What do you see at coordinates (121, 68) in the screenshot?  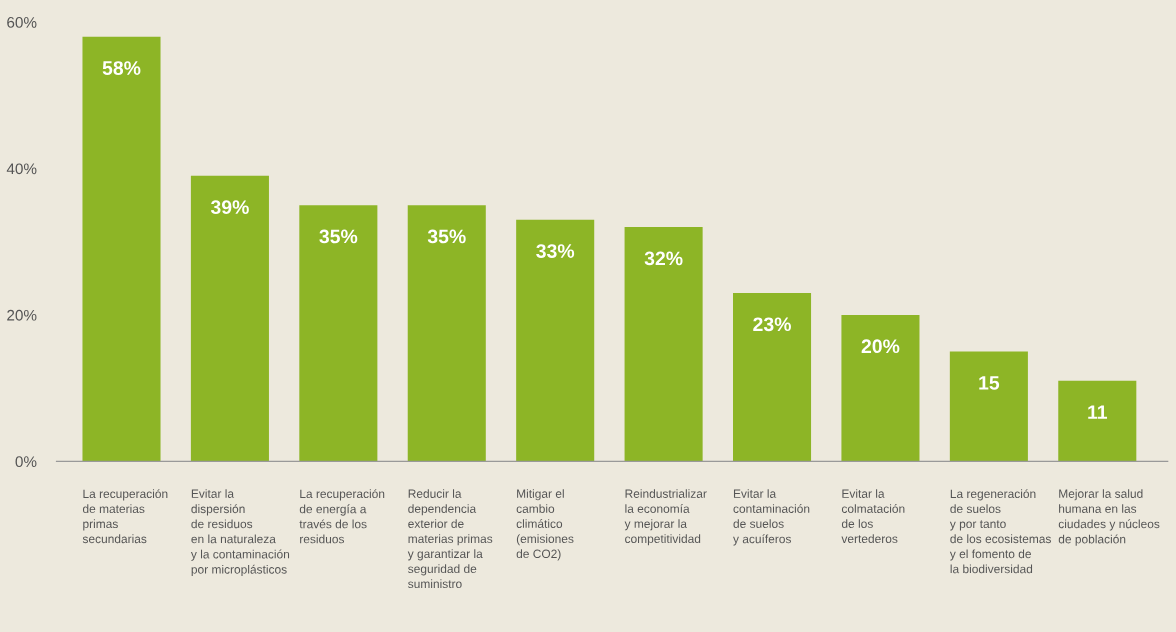 I see `data-label: 58%` at bounding box center [121, 68].